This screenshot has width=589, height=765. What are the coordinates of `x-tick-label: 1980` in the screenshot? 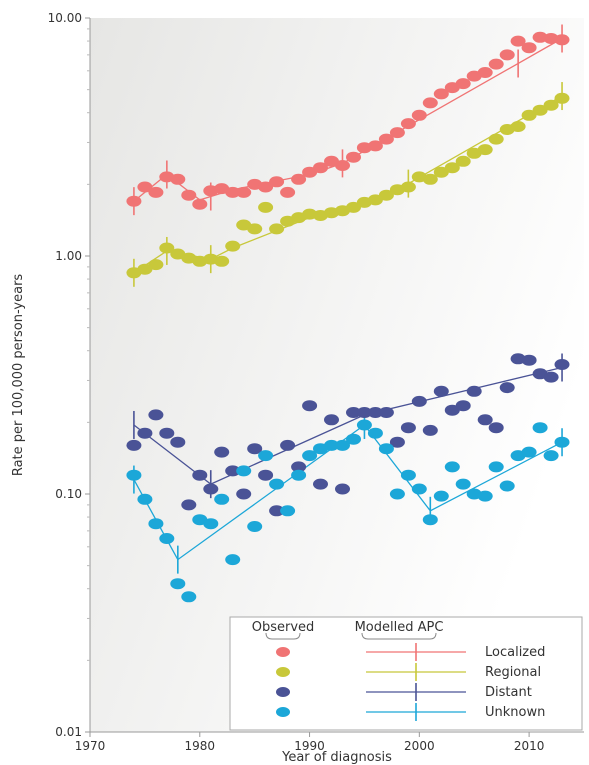 It's located at (200, 746).